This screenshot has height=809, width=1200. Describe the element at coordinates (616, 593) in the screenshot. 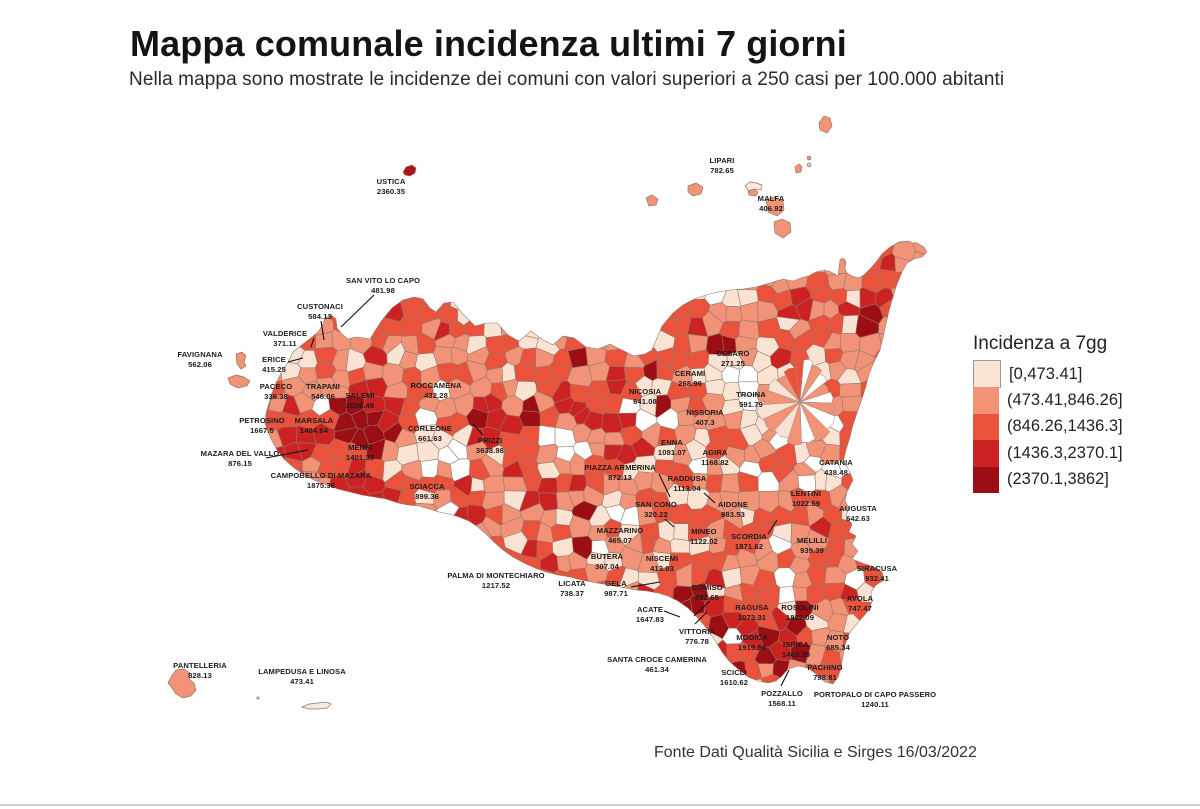

I see `svg-text: 987.71` at that location.